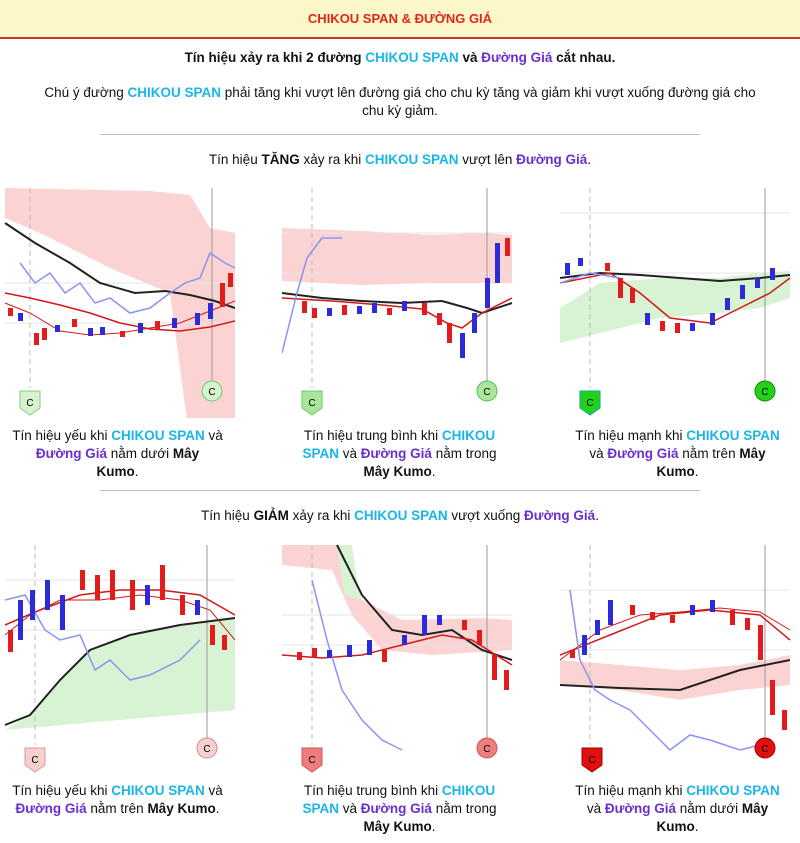 The image size is (800, 843). I want to click on section-text: Tín hiệu, so click(235, 159).